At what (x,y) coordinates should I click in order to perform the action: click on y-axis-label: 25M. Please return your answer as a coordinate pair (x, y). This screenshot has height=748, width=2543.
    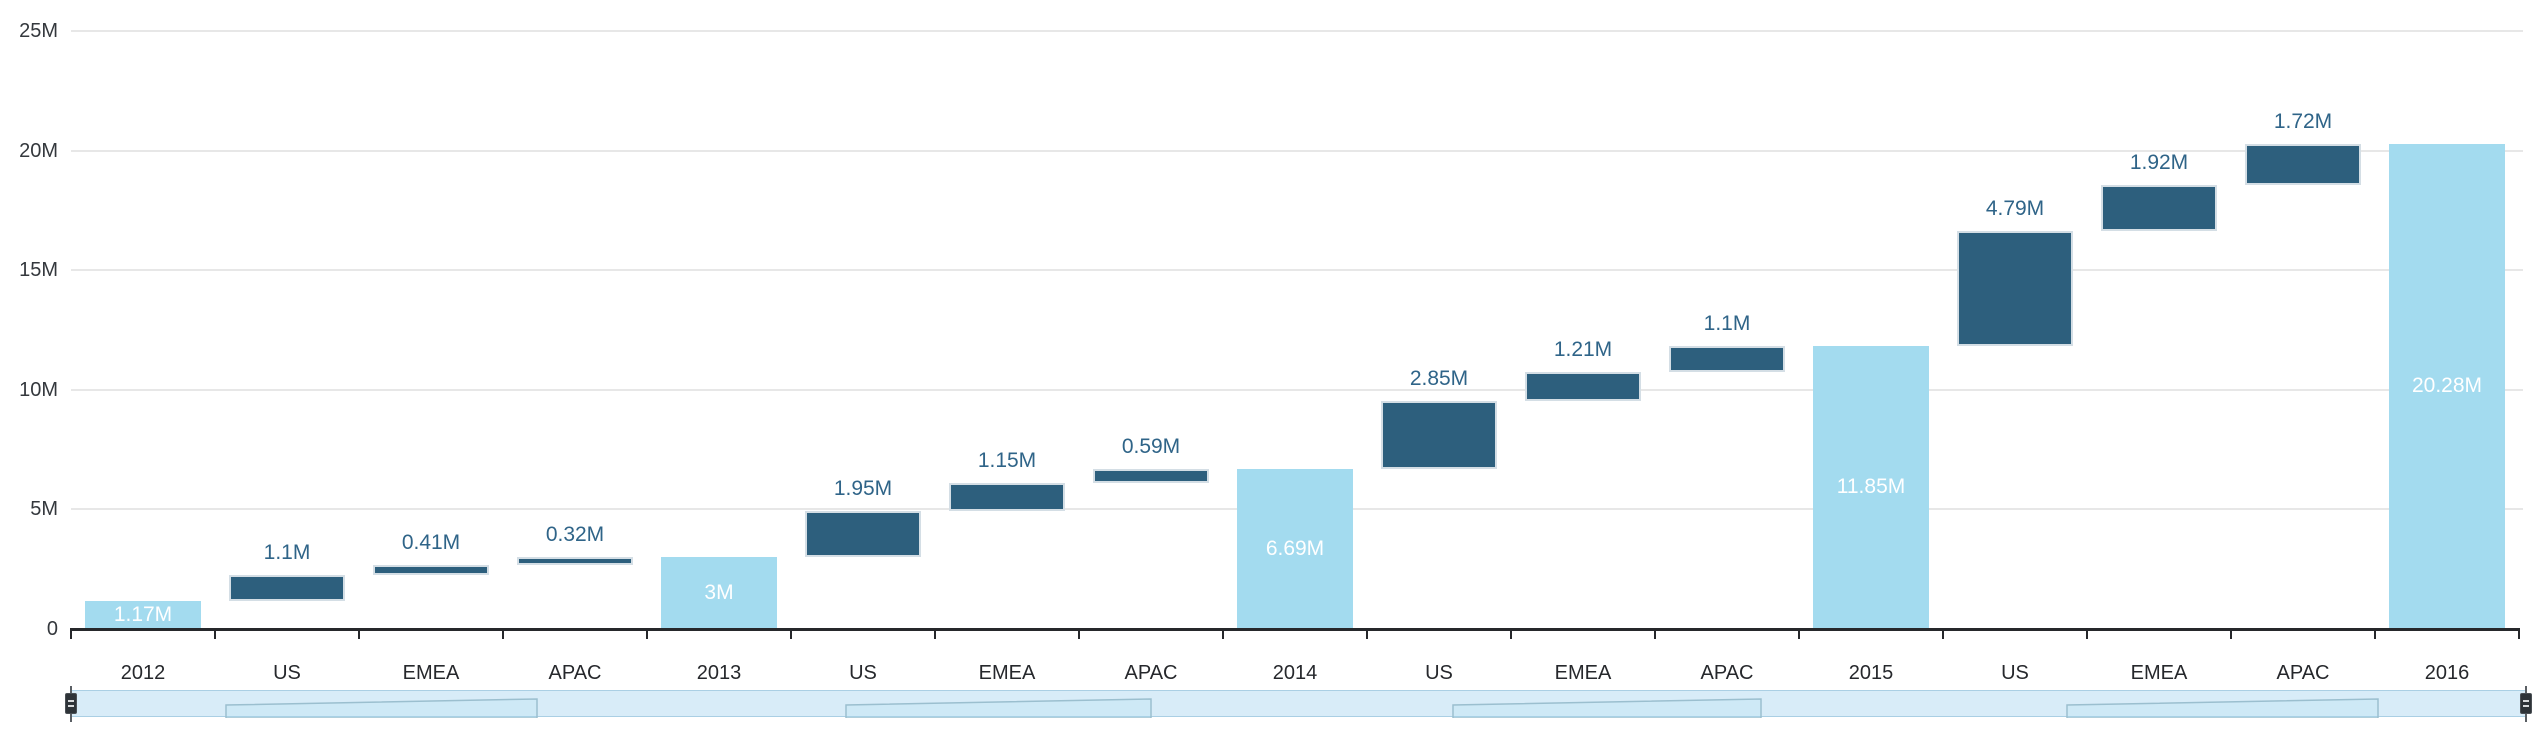
    Looking at the image, I should click on (38, 31).